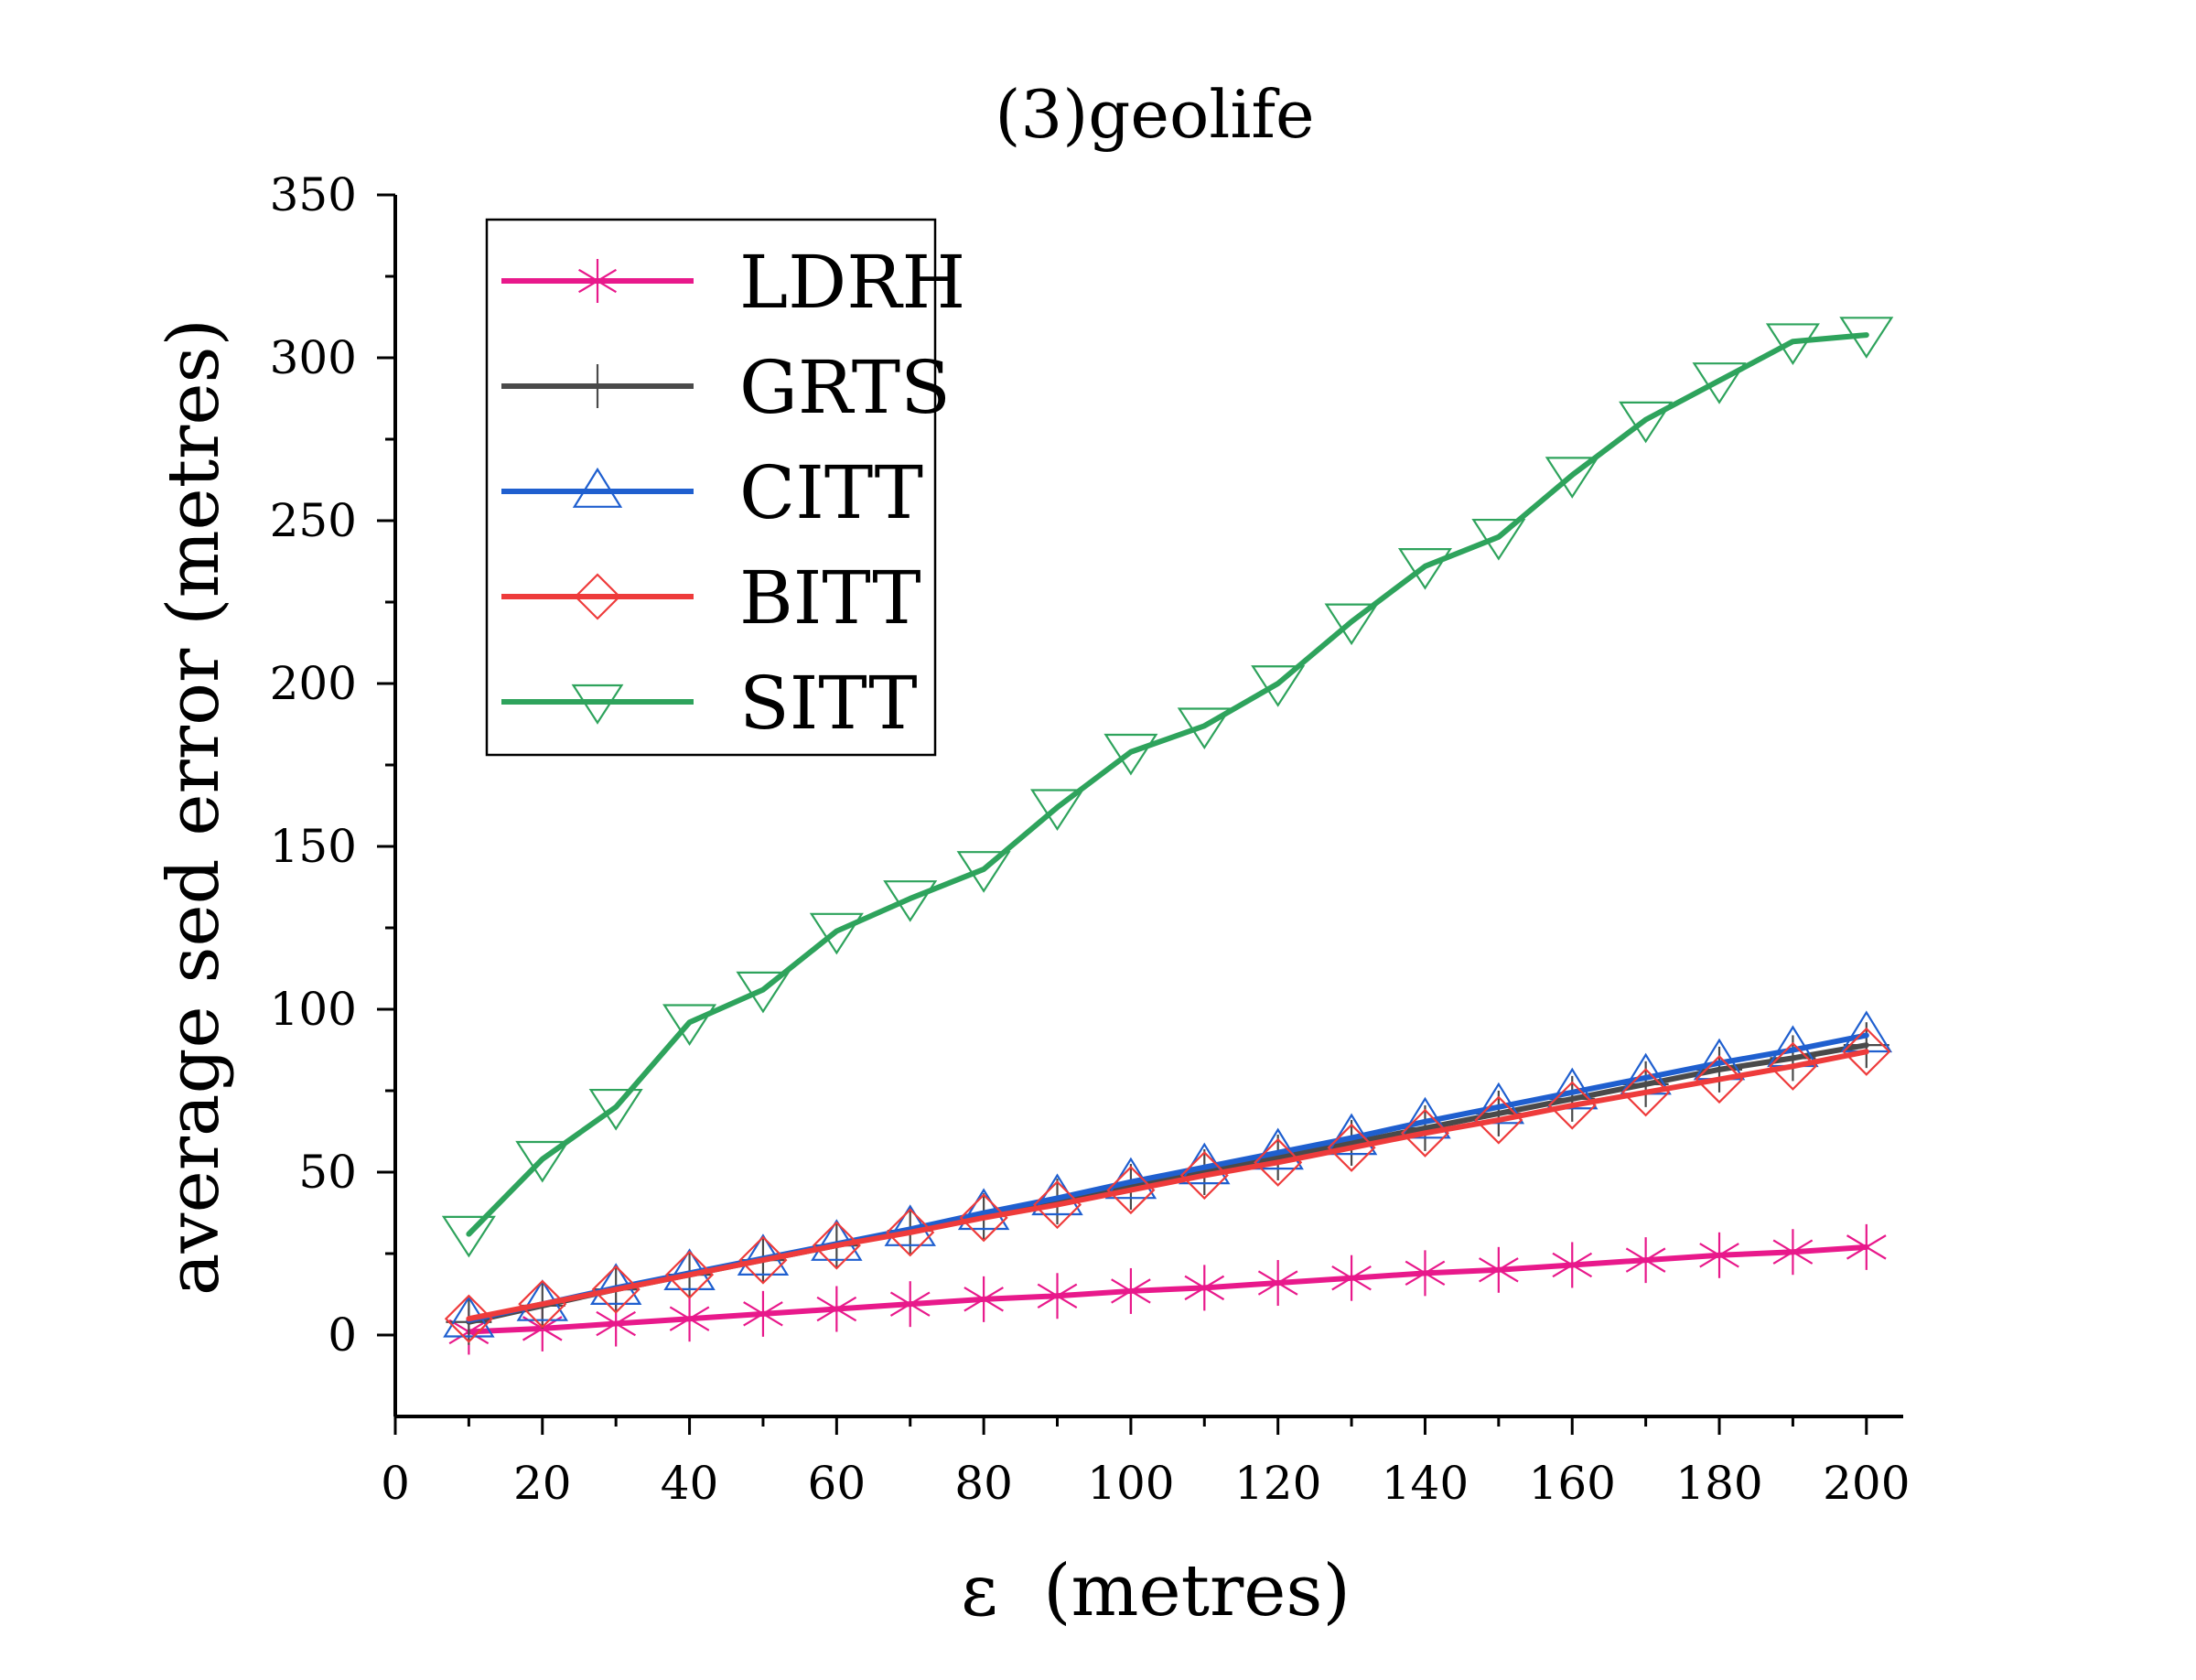 This screenshot has width=2196, height=1680. I want to click on y-tick-label: 0, so click(343, 1335).